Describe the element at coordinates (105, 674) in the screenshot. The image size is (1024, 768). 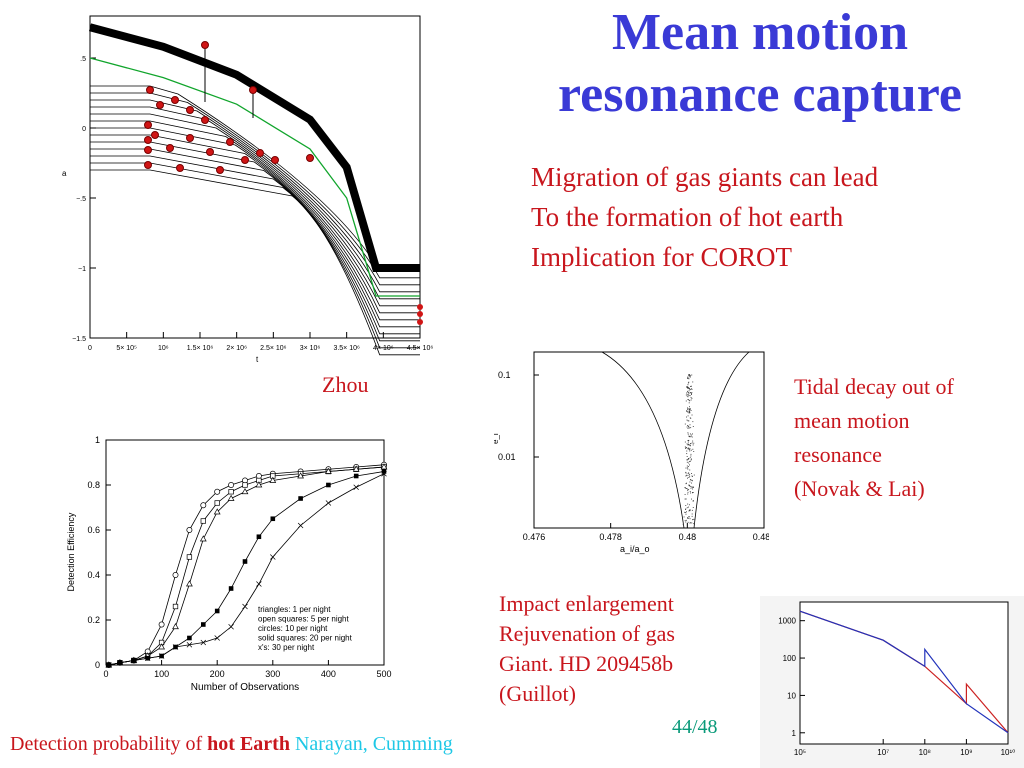
I see `x-tick-label: 0` at that location.